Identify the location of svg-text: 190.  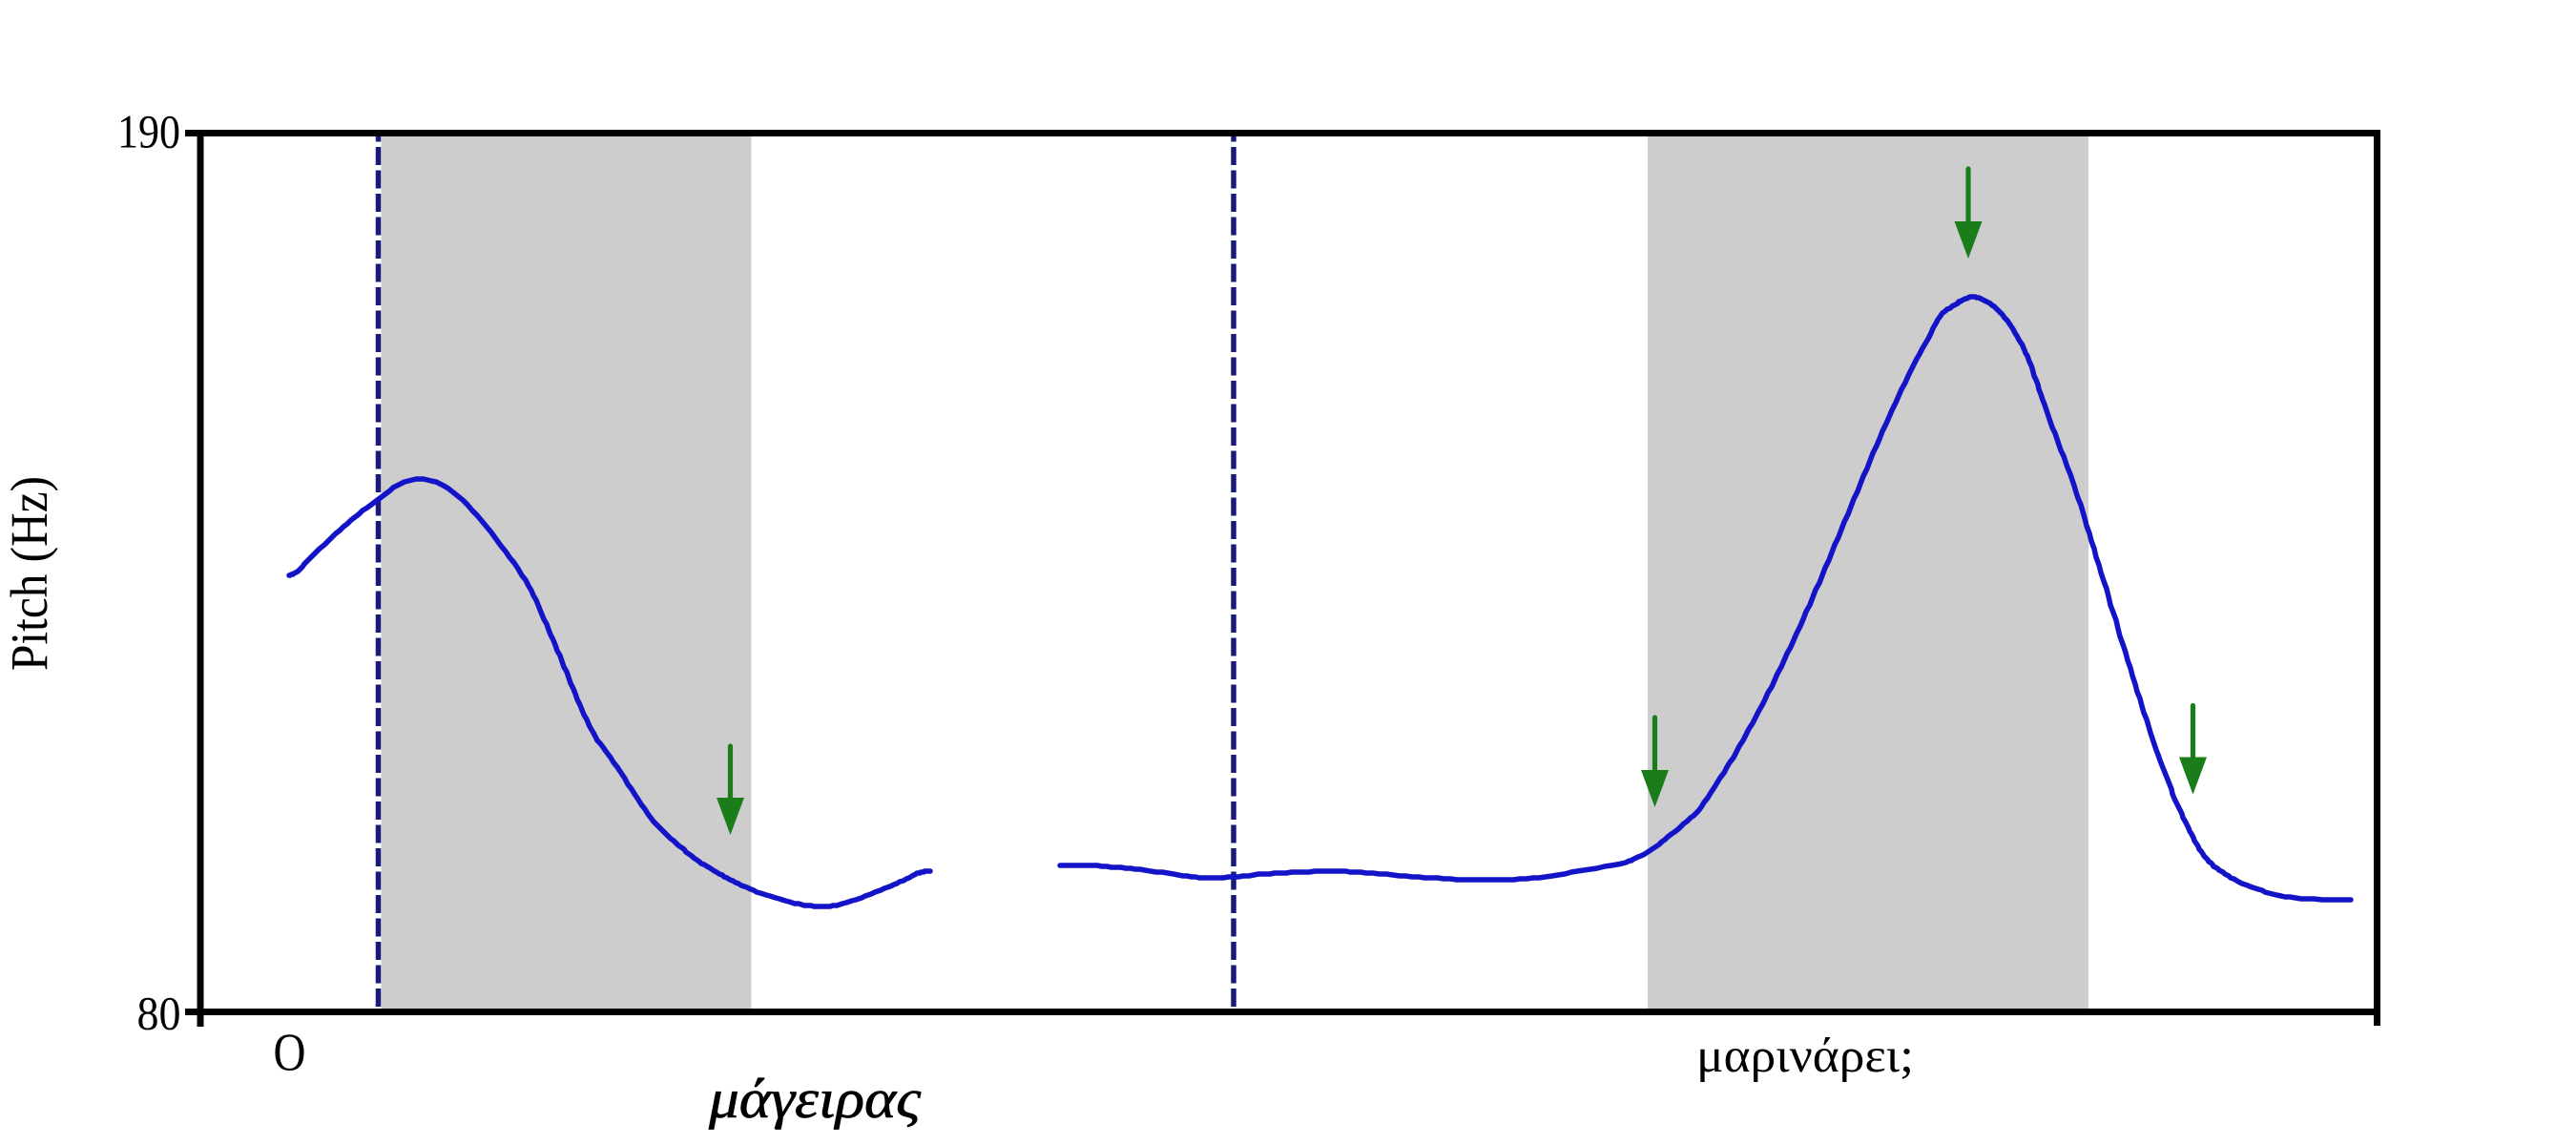
(148, 131).